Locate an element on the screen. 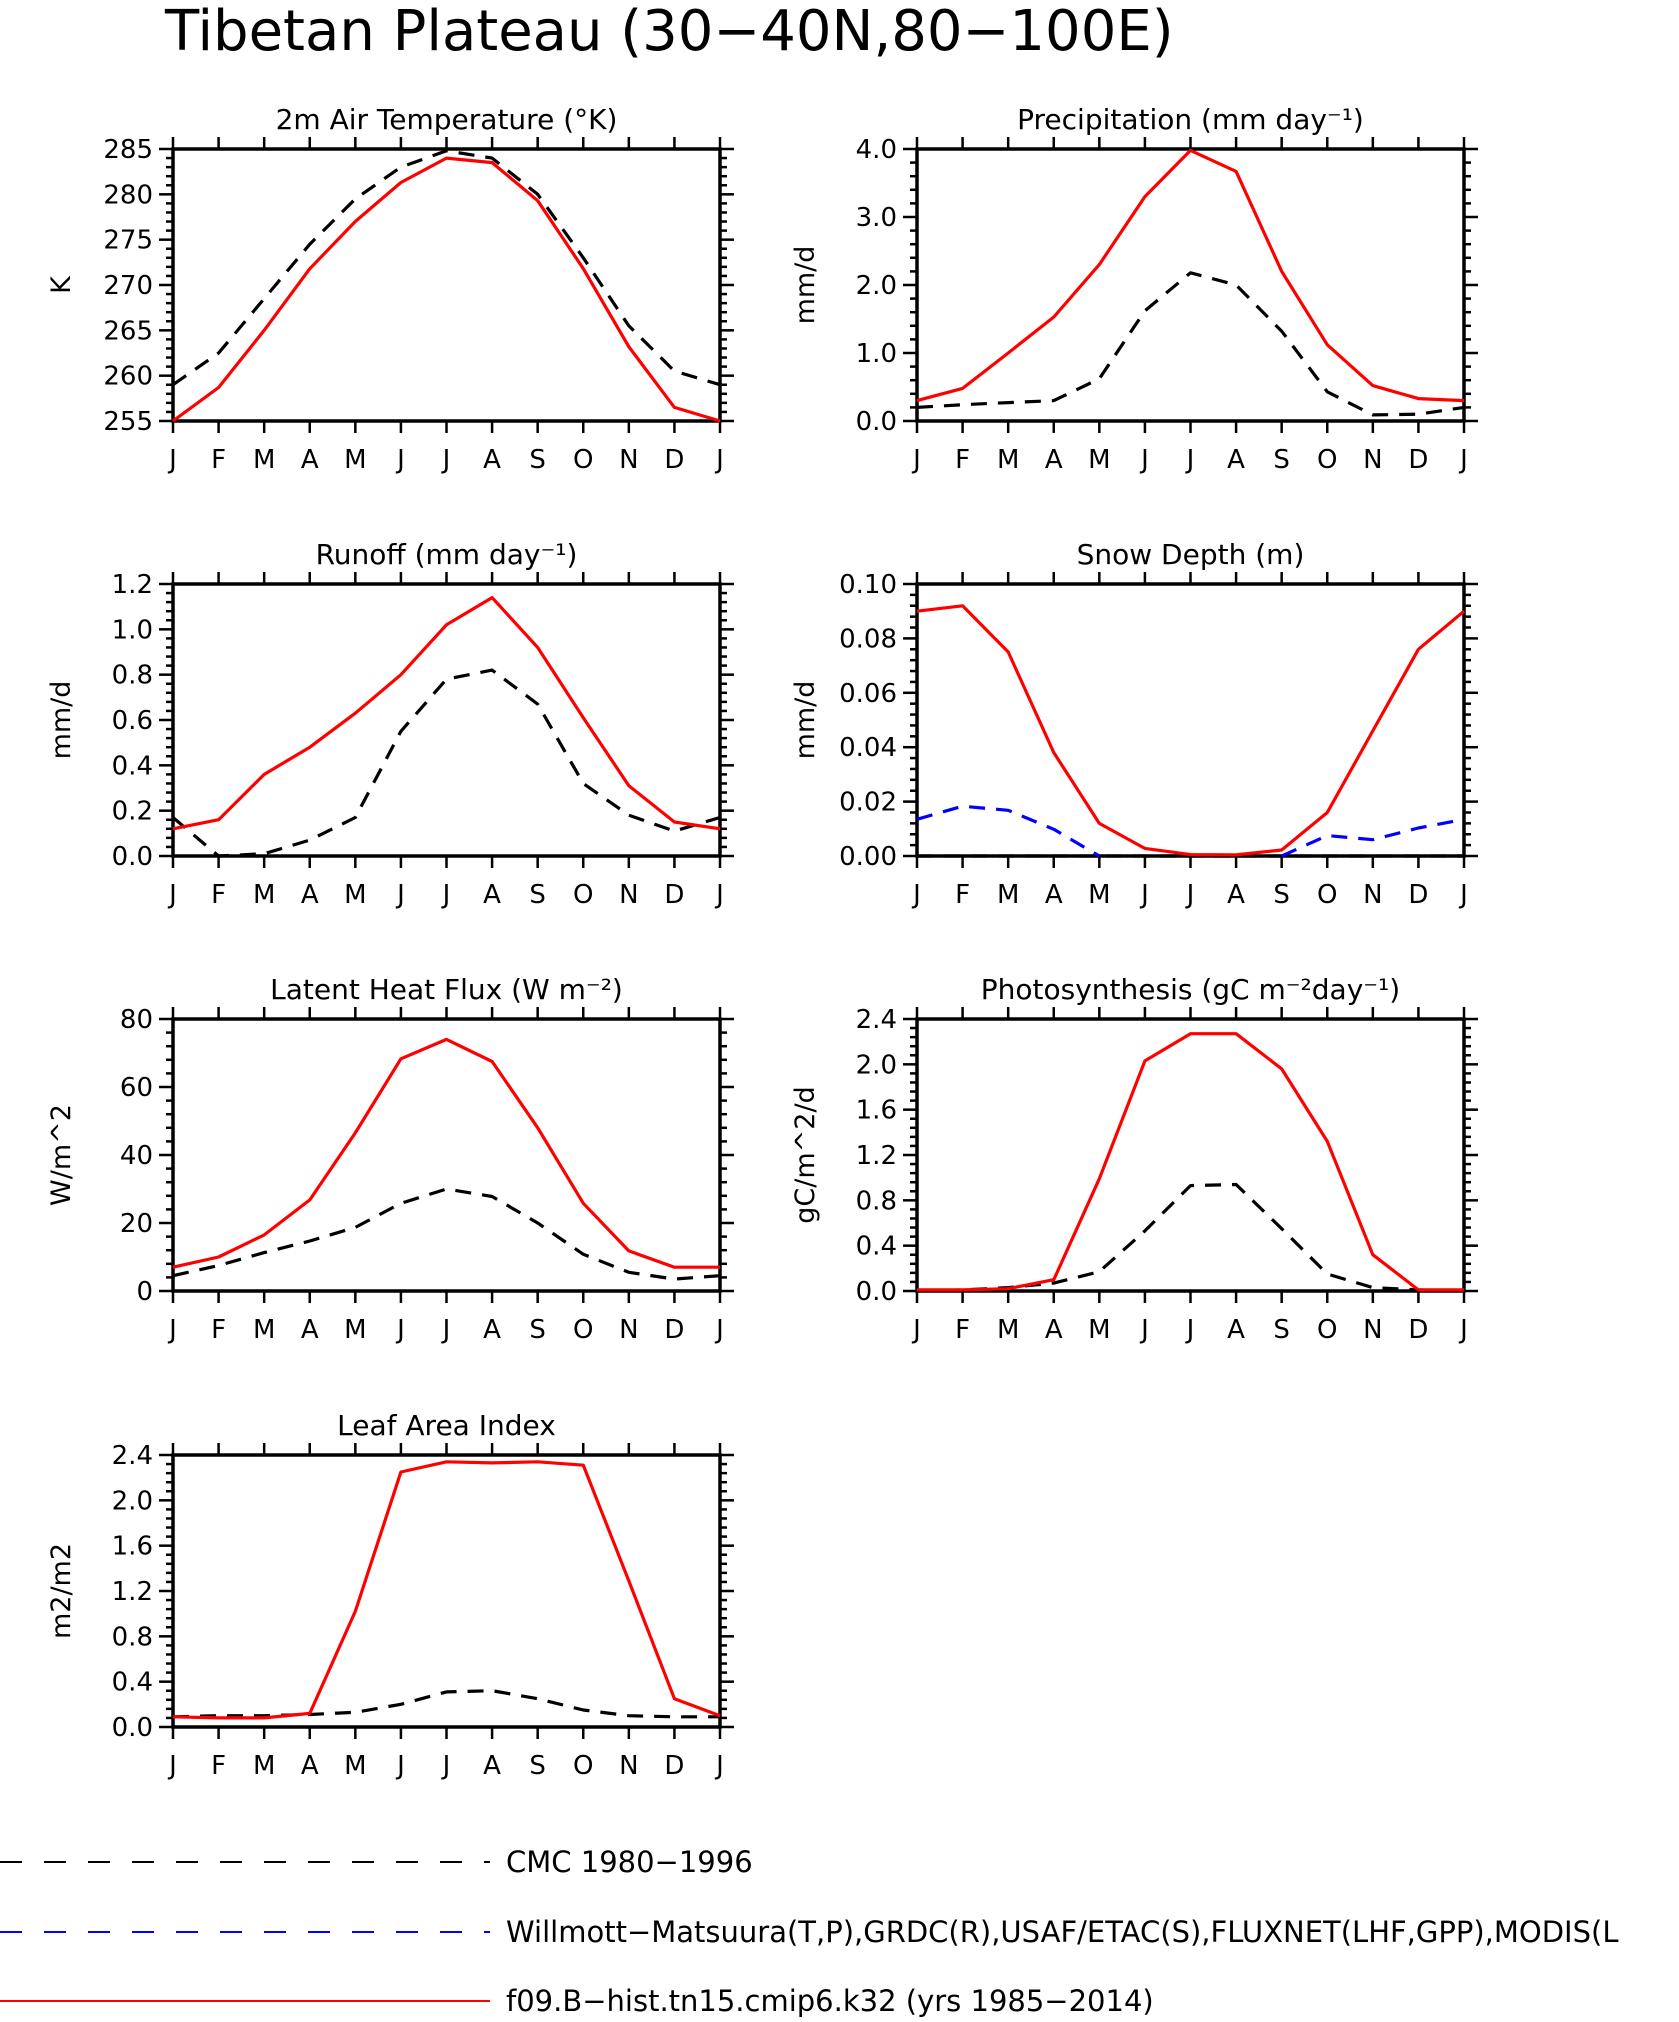  y-tick-label: 285 is located at coordinates (128, 150).